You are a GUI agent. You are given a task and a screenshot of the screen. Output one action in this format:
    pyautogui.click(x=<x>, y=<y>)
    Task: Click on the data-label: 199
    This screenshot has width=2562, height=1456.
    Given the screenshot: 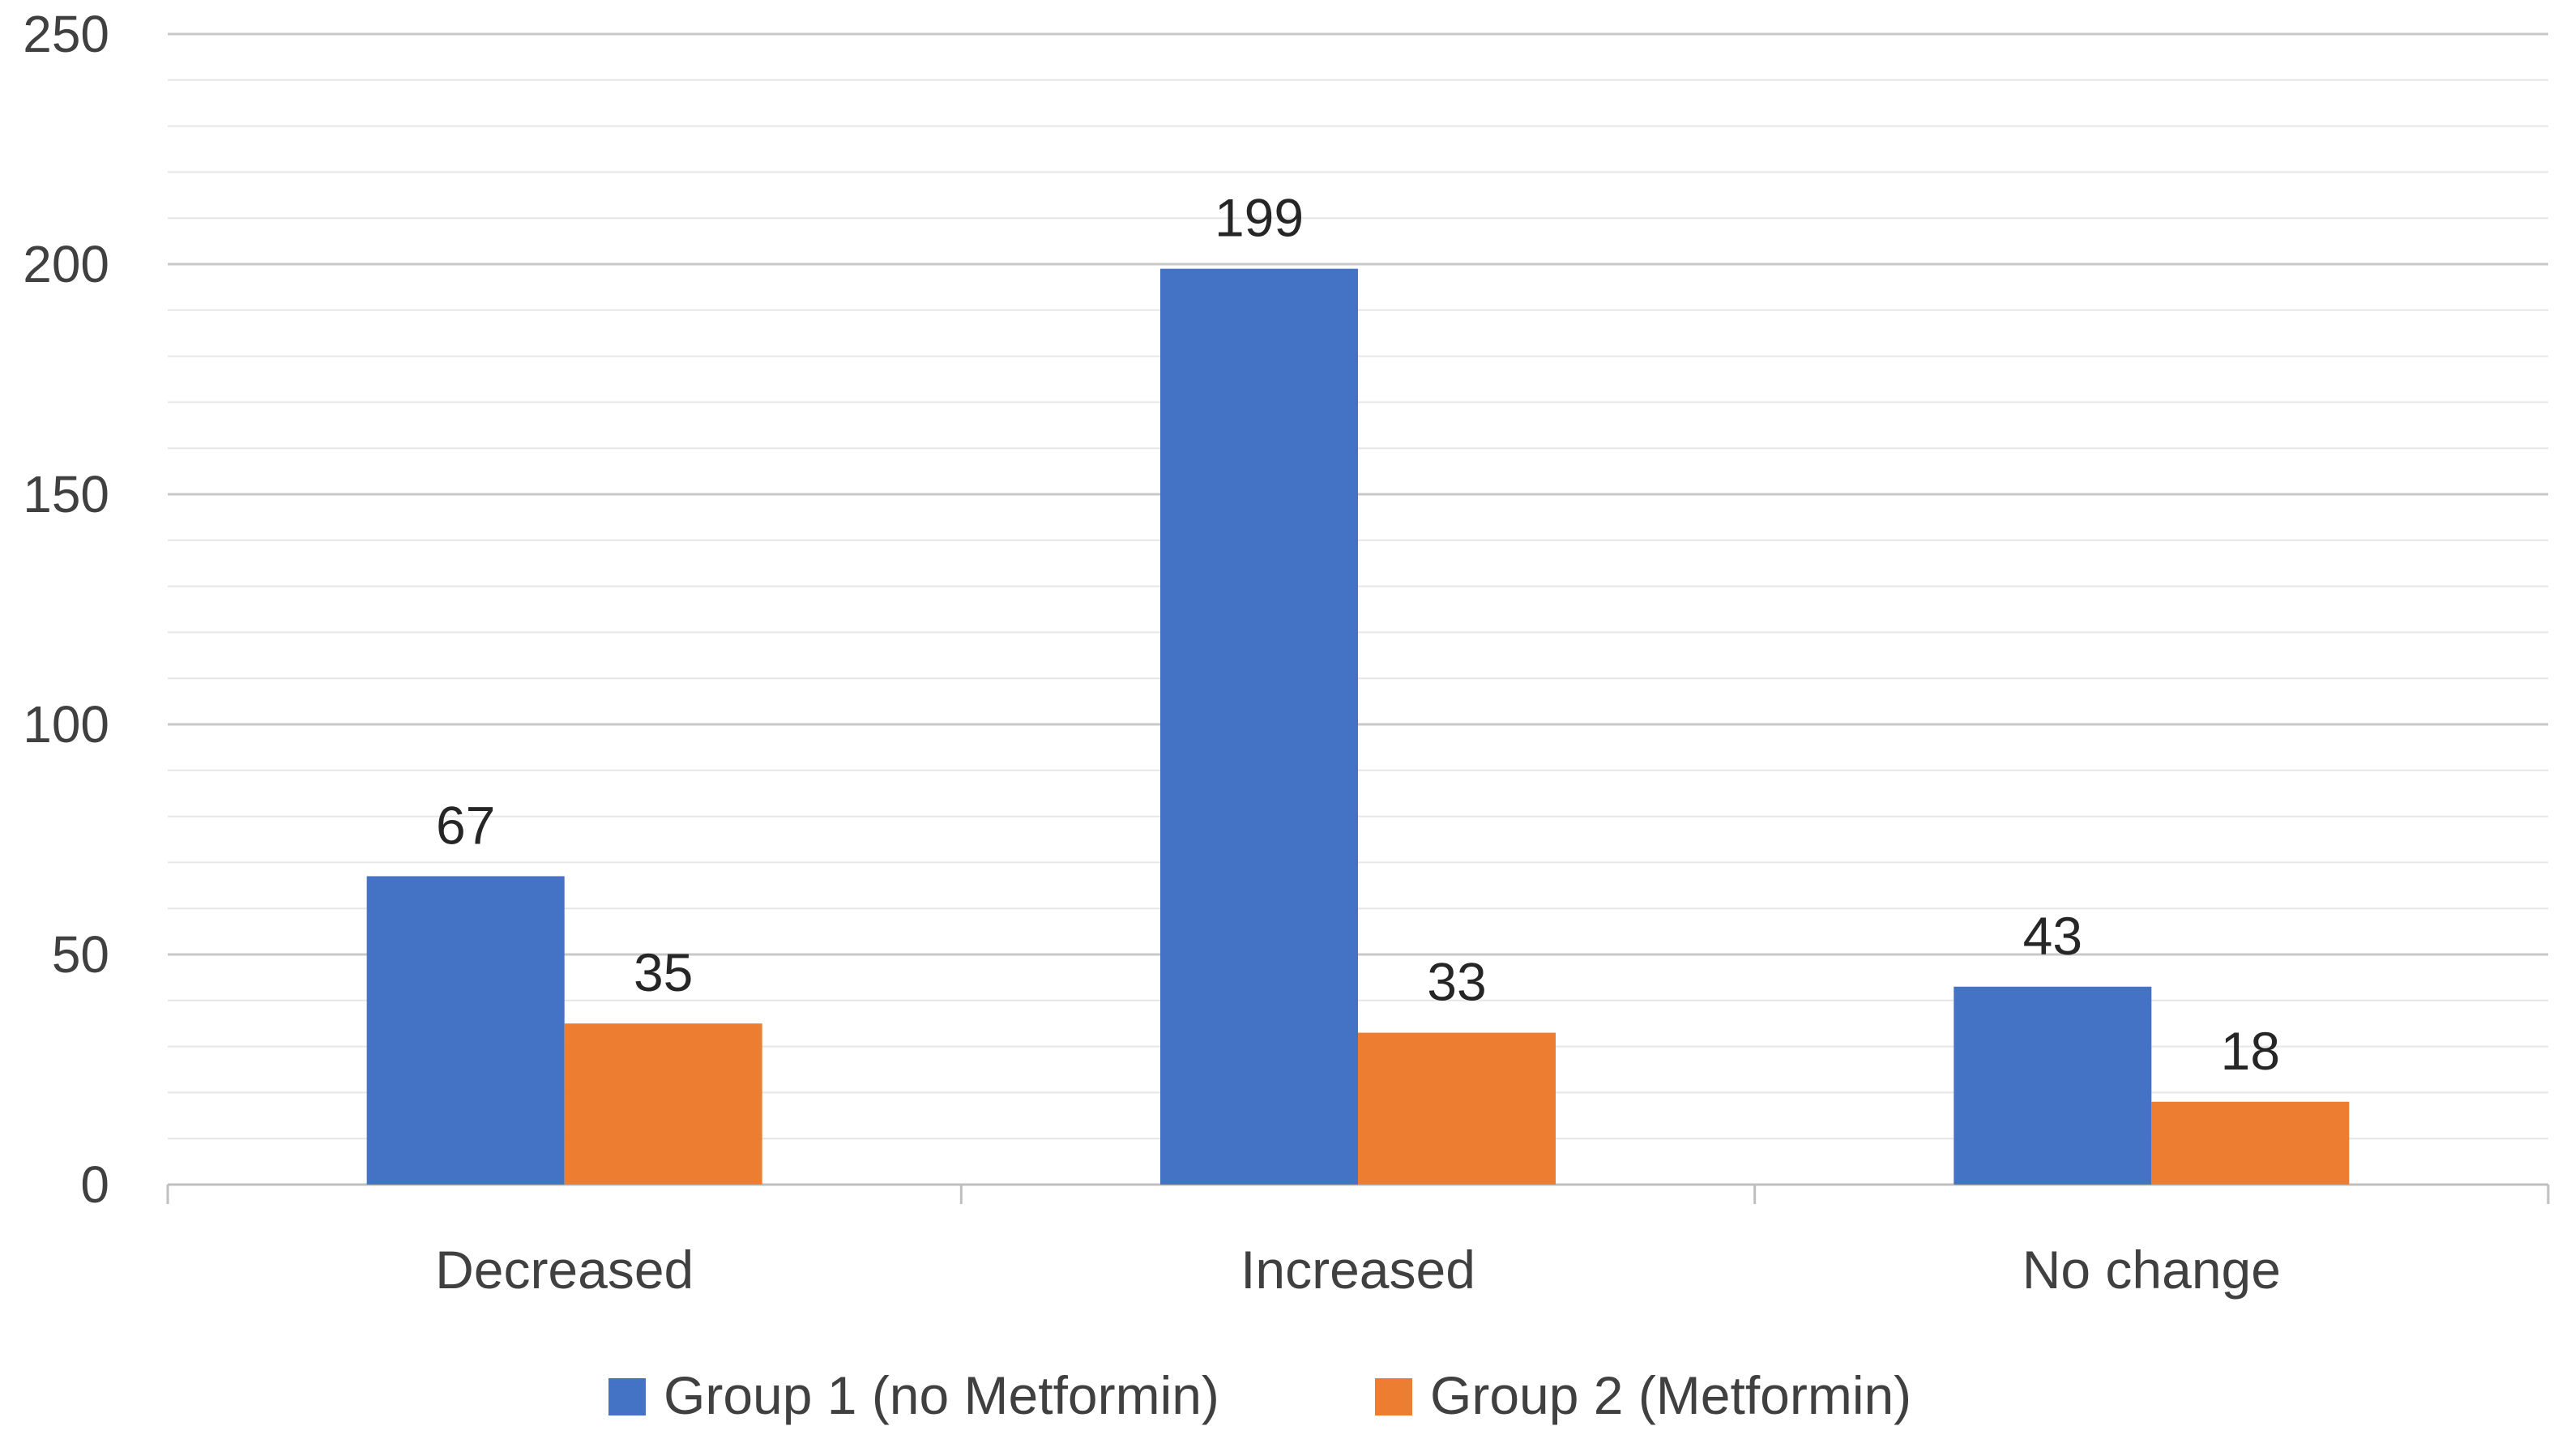 What is the action you would take?
    pyautogui.click(x=1259, y=218)
    